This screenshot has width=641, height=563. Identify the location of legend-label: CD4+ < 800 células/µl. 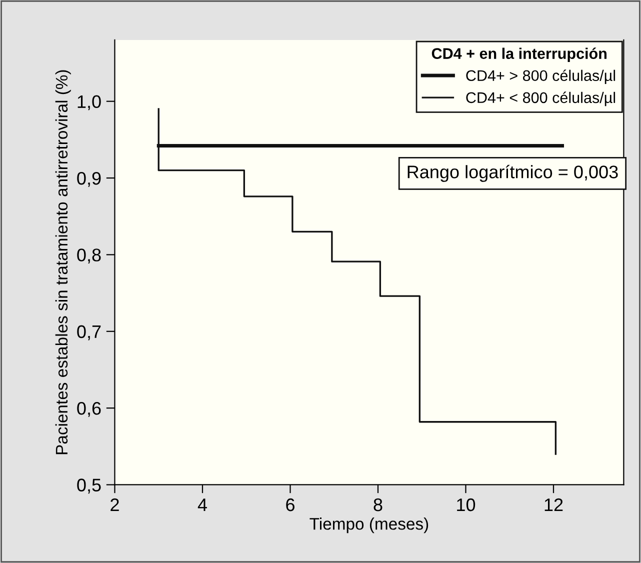
(541, 99).